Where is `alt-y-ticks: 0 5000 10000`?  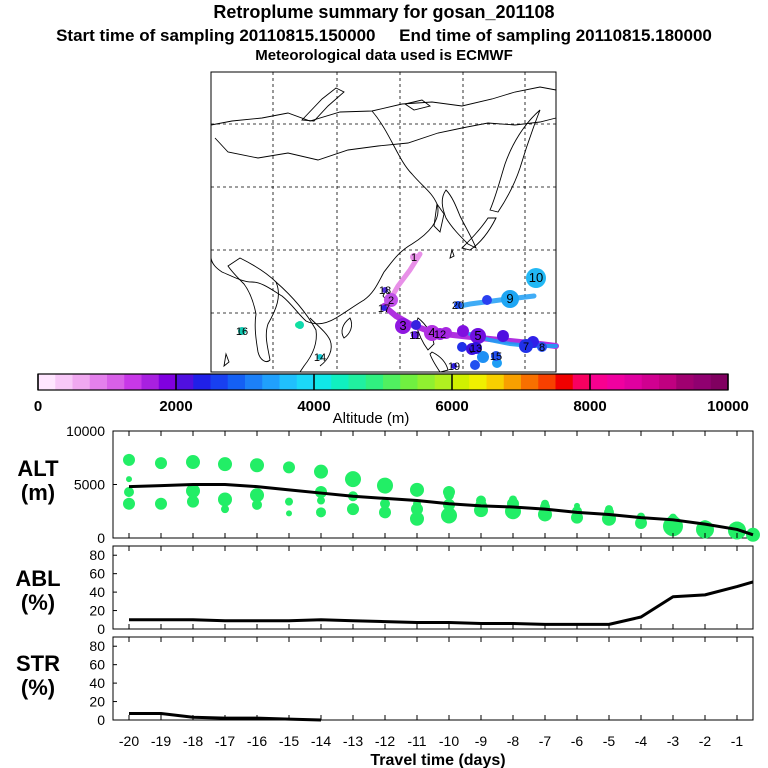 alt-y-ticks: 0 5000 10000 is located at coordinates (91, 484).